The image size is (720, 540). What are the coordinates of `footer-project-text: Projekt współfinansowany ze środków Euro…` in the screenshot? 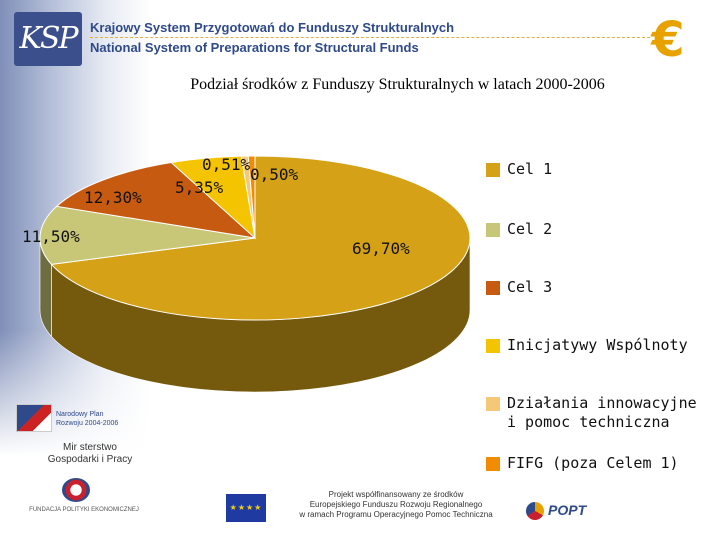 It's located at (396, 504).